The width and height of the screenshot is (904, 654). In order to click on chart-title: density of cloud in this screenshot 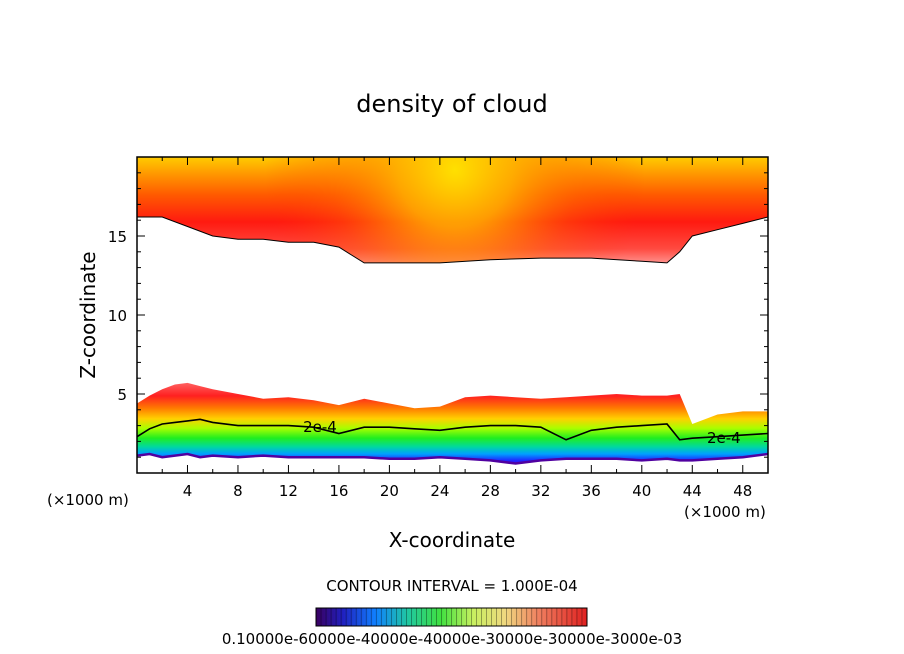, I will do `click(451, 104)`.